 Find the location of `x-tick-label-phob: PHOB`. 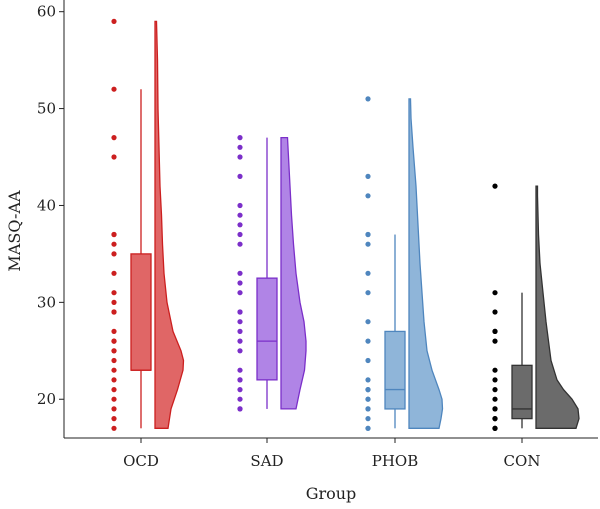

x-tick-label-phob: PHOB is located at coordinates (395, 461).